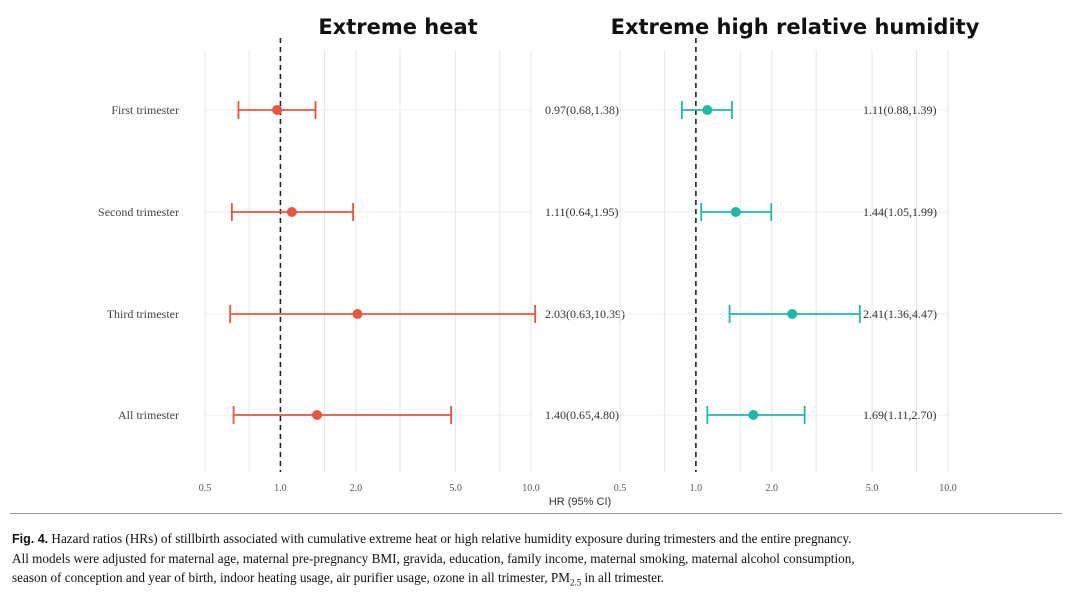 Image resolution: width=1072 pixels, height=593 pixels. I want to click on hr-ci-label: 2.03(0.63,10.39), so click(585, 314).